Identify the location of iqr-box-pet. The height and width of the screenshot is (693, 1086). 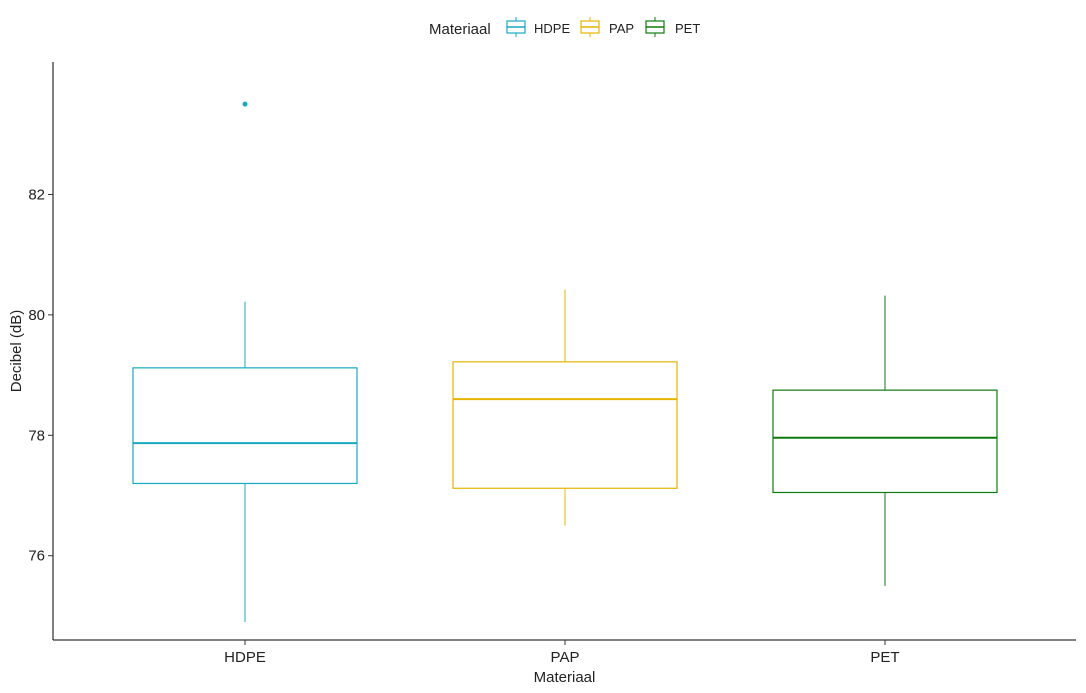
(885, 441).